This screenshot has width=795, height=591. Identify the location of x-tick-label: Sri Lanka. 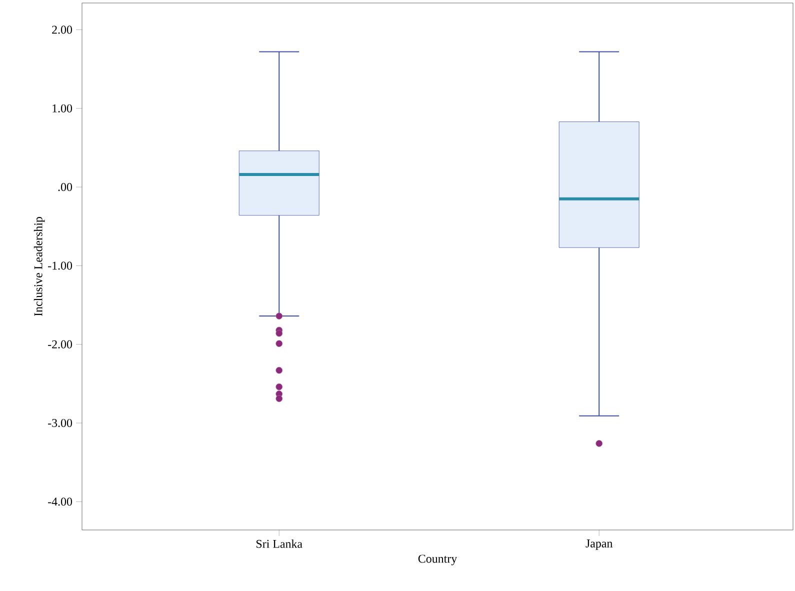
(279, 544).